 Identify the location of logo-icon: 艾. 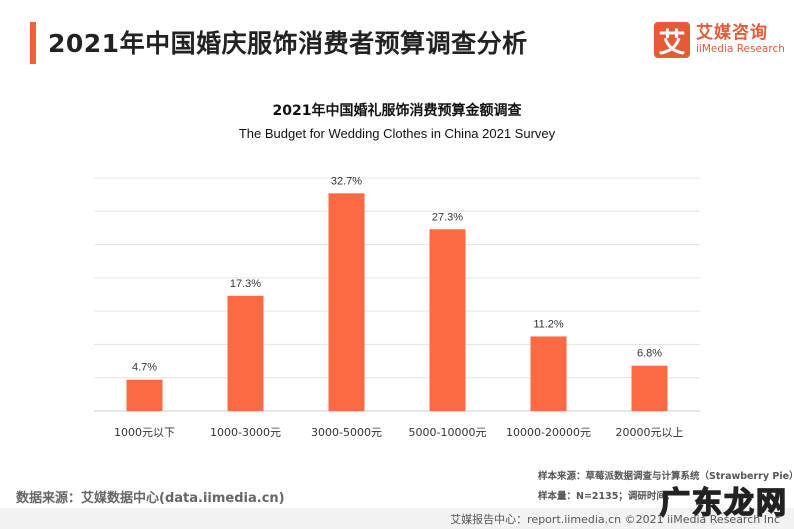
(672, 40).